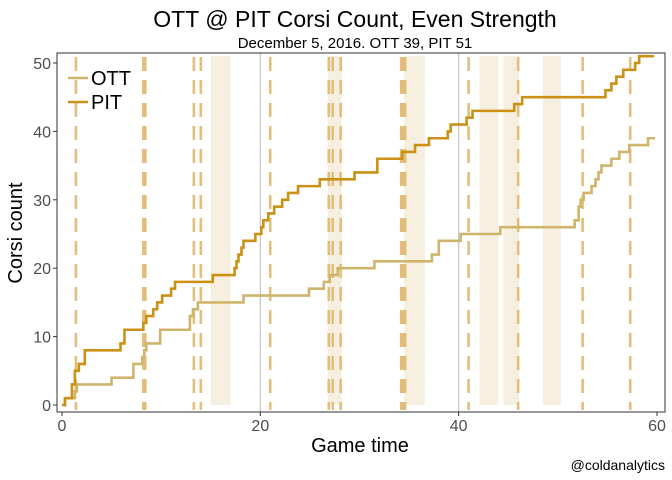  Describe the element at coordinates (42, 64) in the screenshot. I see `y-tick-label: 50` at that location.